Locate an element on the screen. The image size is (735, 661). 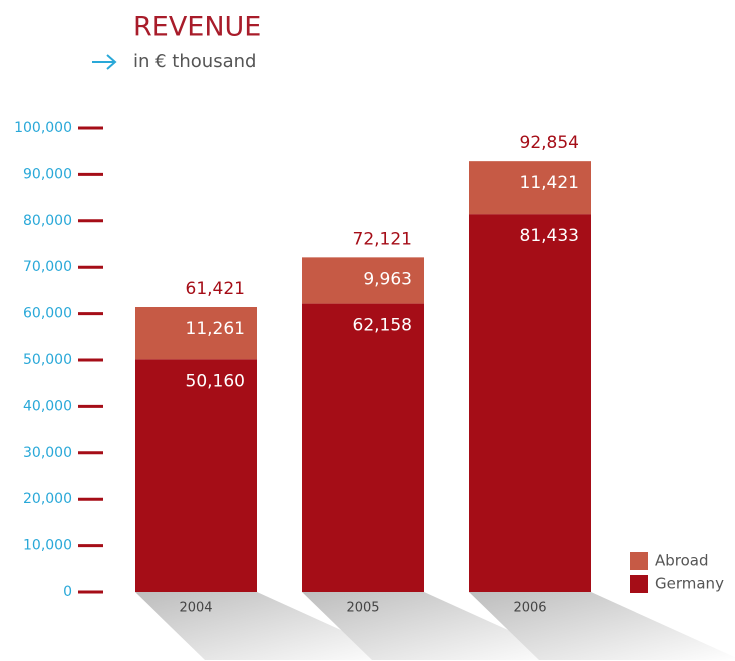
x-tick-label: 2006 is located at coordinates (529, 608).